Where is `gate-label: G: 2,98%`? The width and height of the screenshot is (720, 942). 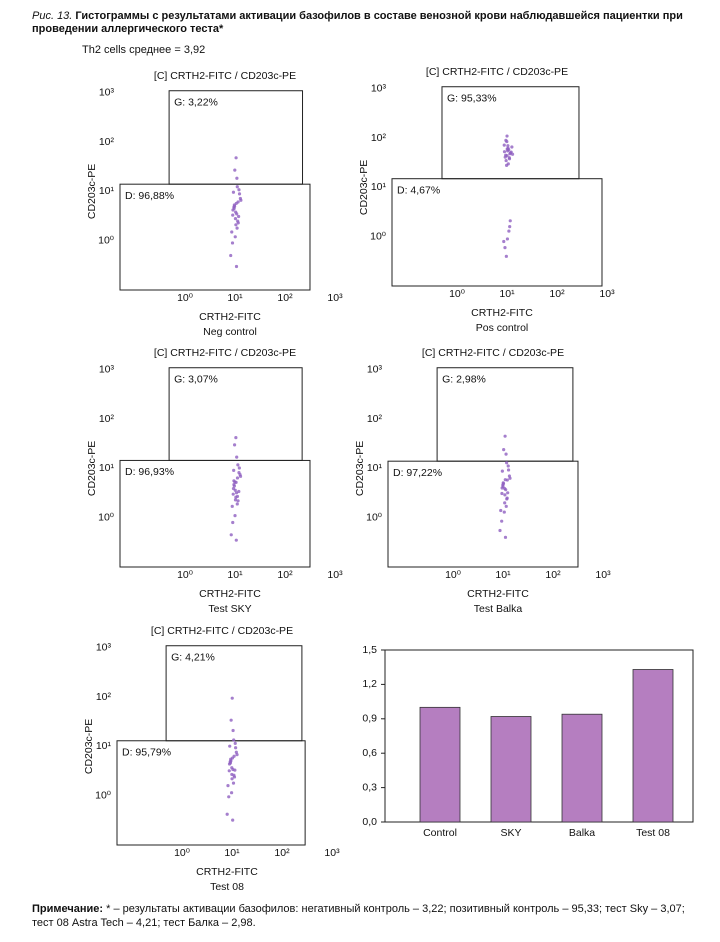 gate-label: G: 2,98% is located at coordinates (464, 380).